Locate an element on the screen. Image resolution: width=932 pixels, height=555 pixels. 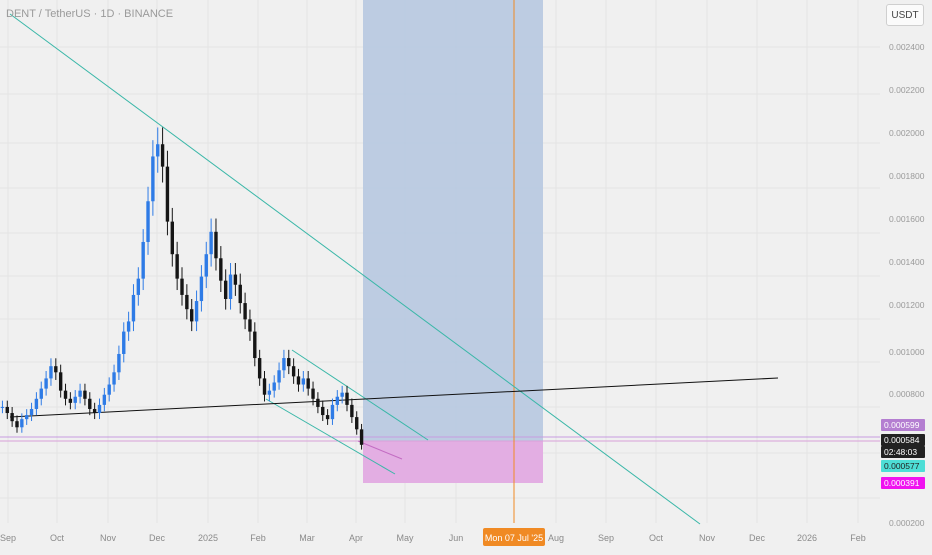
price-label-text: 0.000584 is located at coordinates (902, 440).